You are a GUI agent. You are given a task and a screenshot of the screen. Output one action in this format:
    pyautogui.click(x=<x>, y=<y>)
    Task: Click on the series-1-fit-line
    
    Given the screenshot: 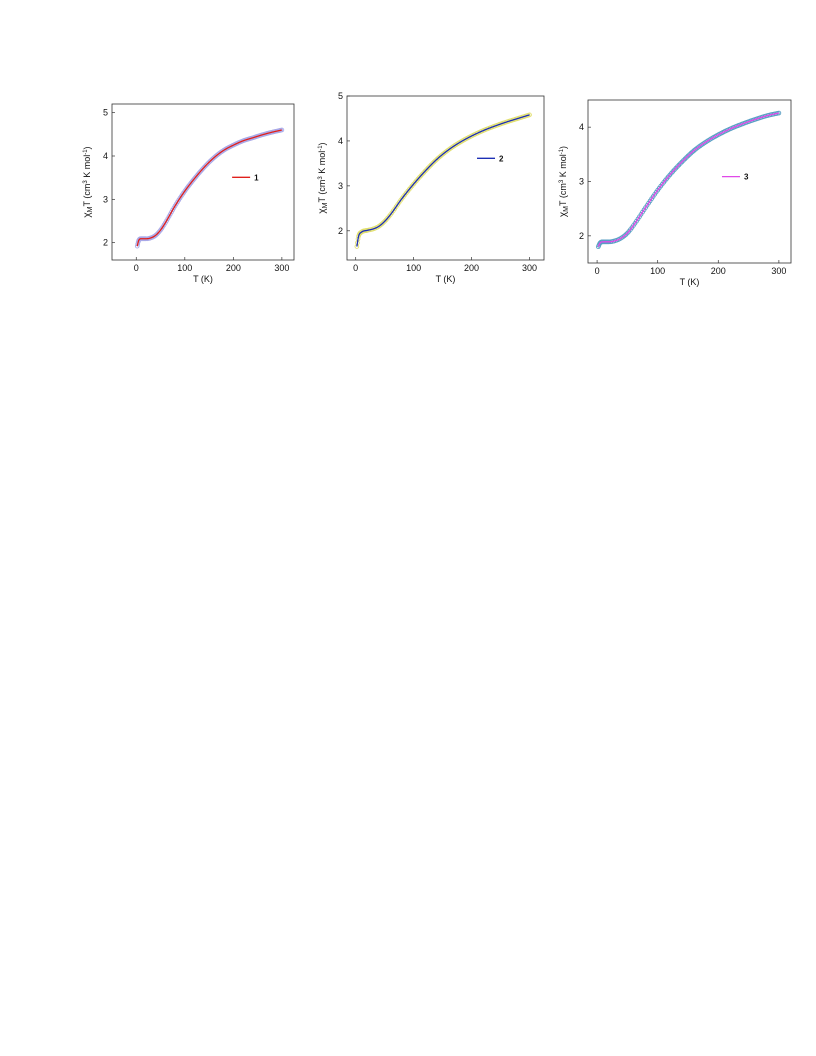 What is the action you would take?
    pyautogui.click(x=209, y=188)
    